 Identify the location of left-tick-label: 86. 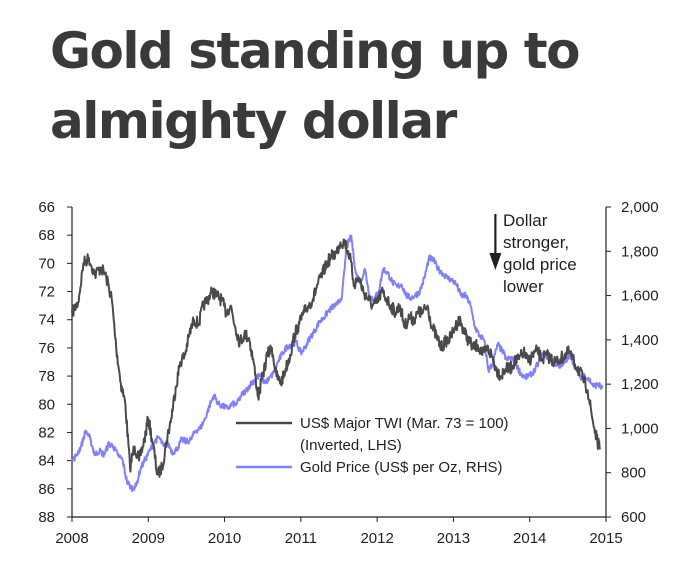
(46, 489).